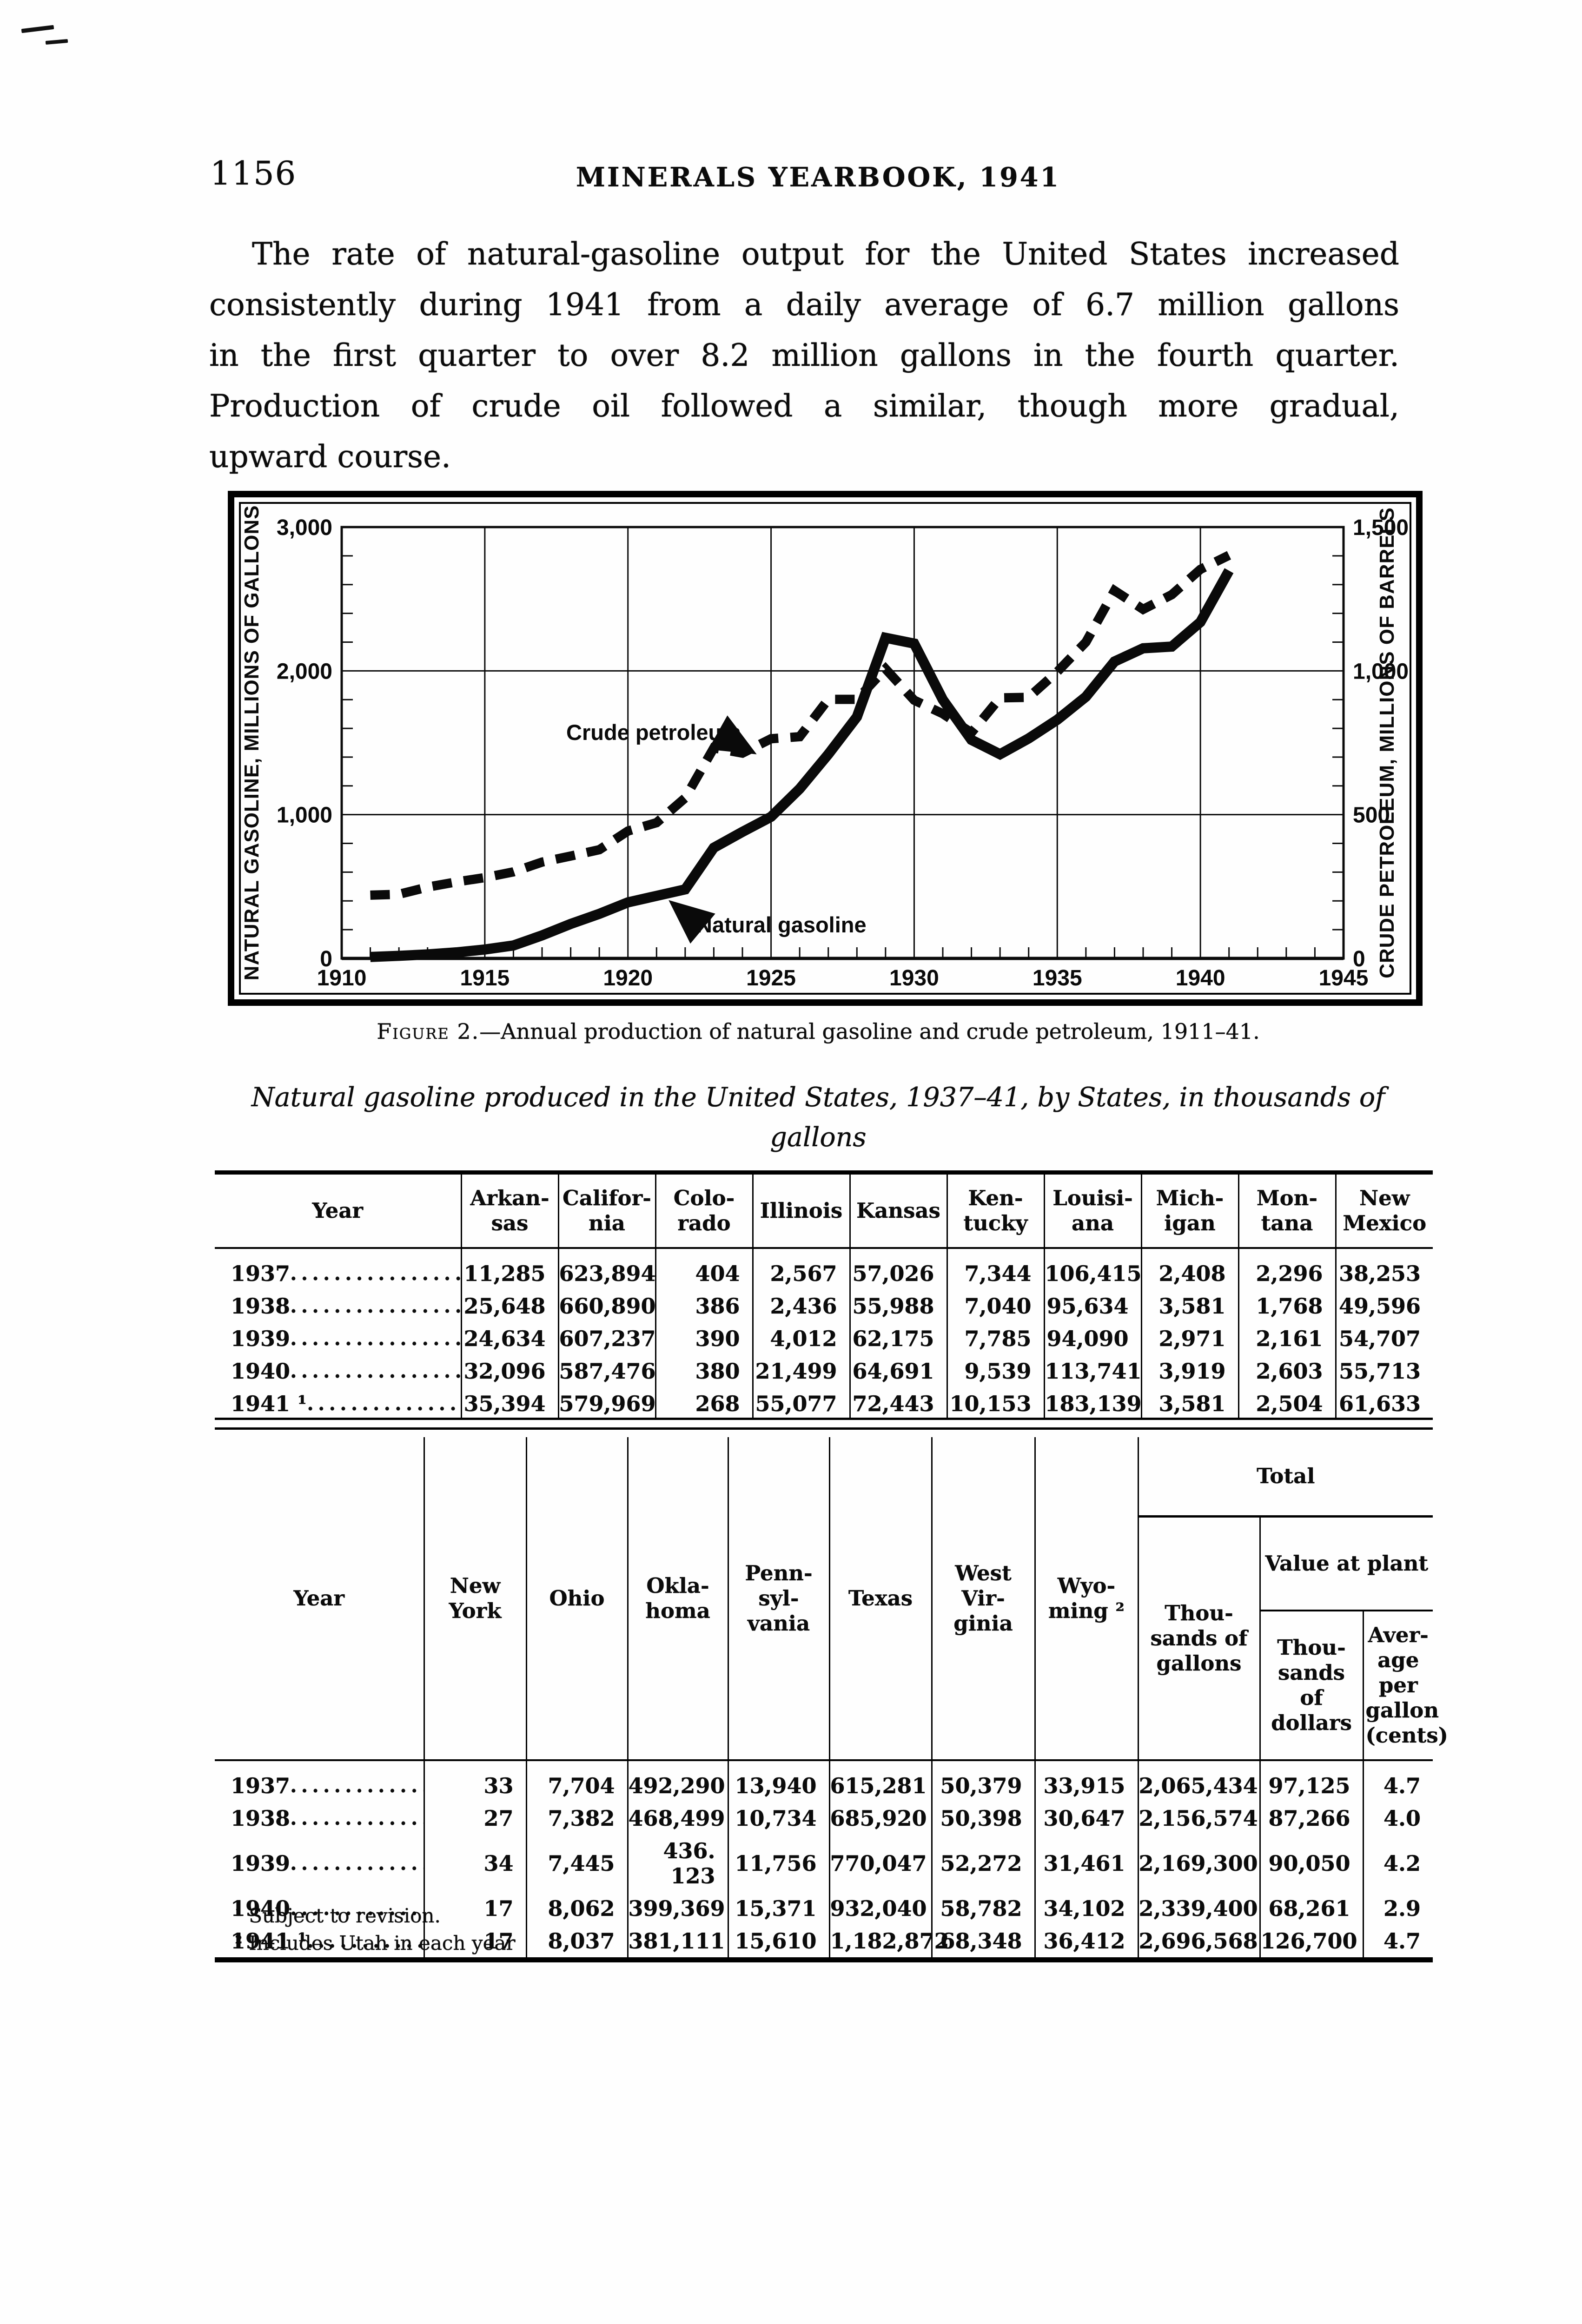 This screenshot has width=1582, height=2324. I want to click on table-cell: 11,756, so click(778, 1863).